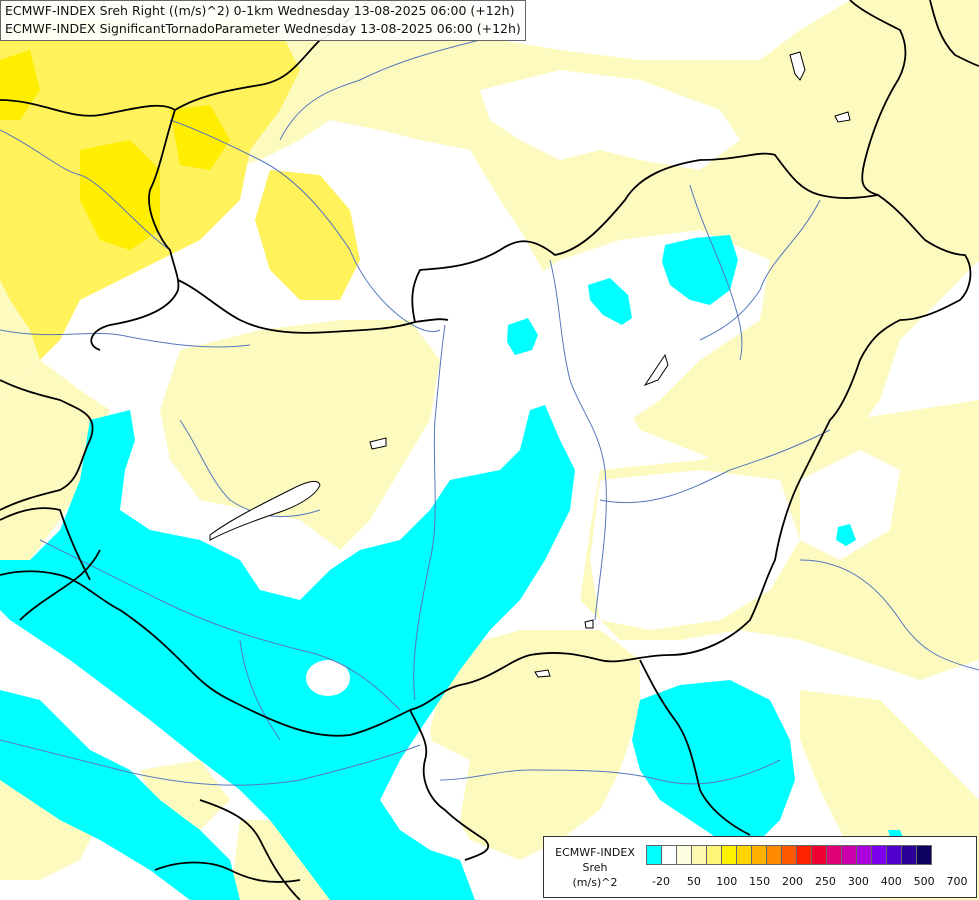 This screenshot has height=900, width=979. I want to click on legend-color-bar, so click(789, 855).